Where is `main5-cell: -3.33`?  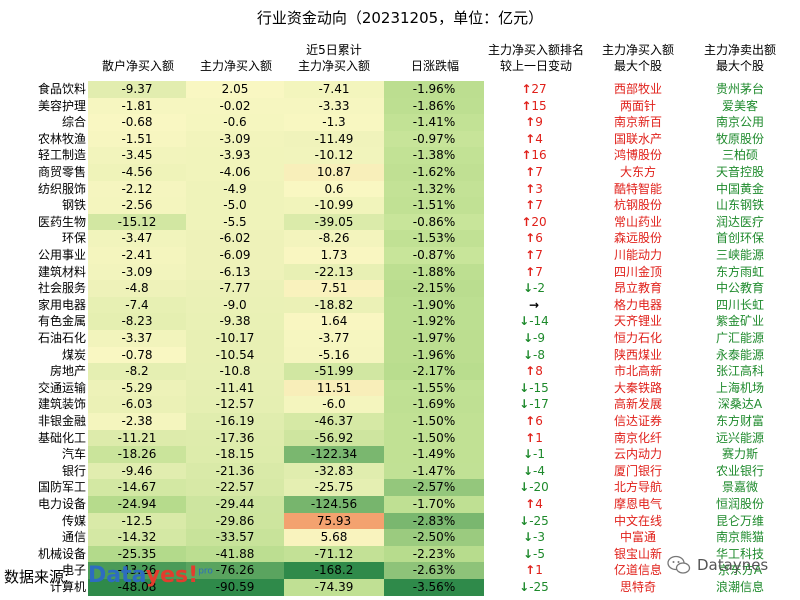 main5-cell: -3.33 is located at coordinates (334, 106).